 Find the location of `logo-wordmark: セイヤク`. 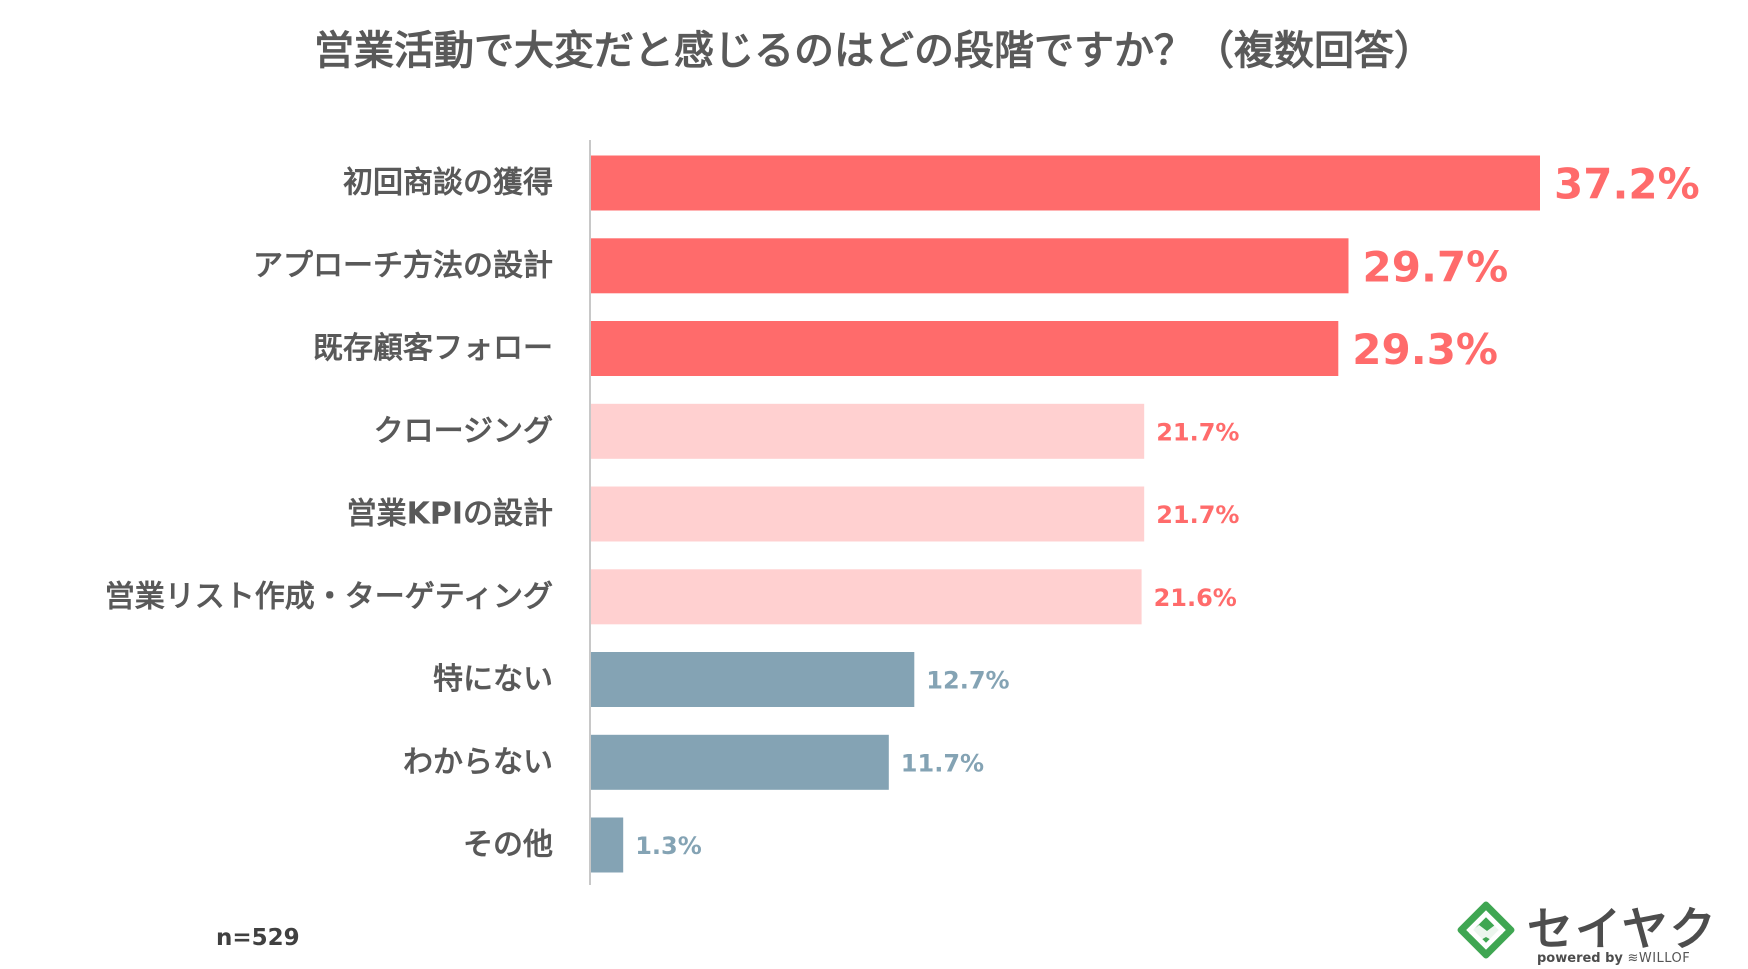

logo-wordmark: セイヤク is located at coordinates (1622, 929).